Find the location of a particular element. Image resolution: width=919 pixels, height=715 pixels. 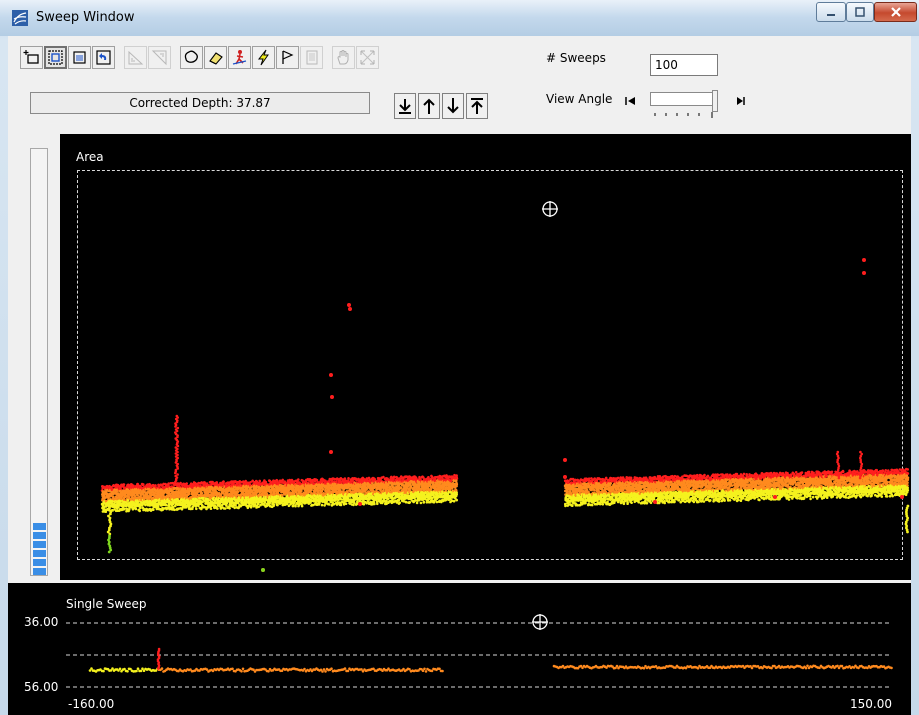

view-angle-min-button is located at coordinates (631, 101).